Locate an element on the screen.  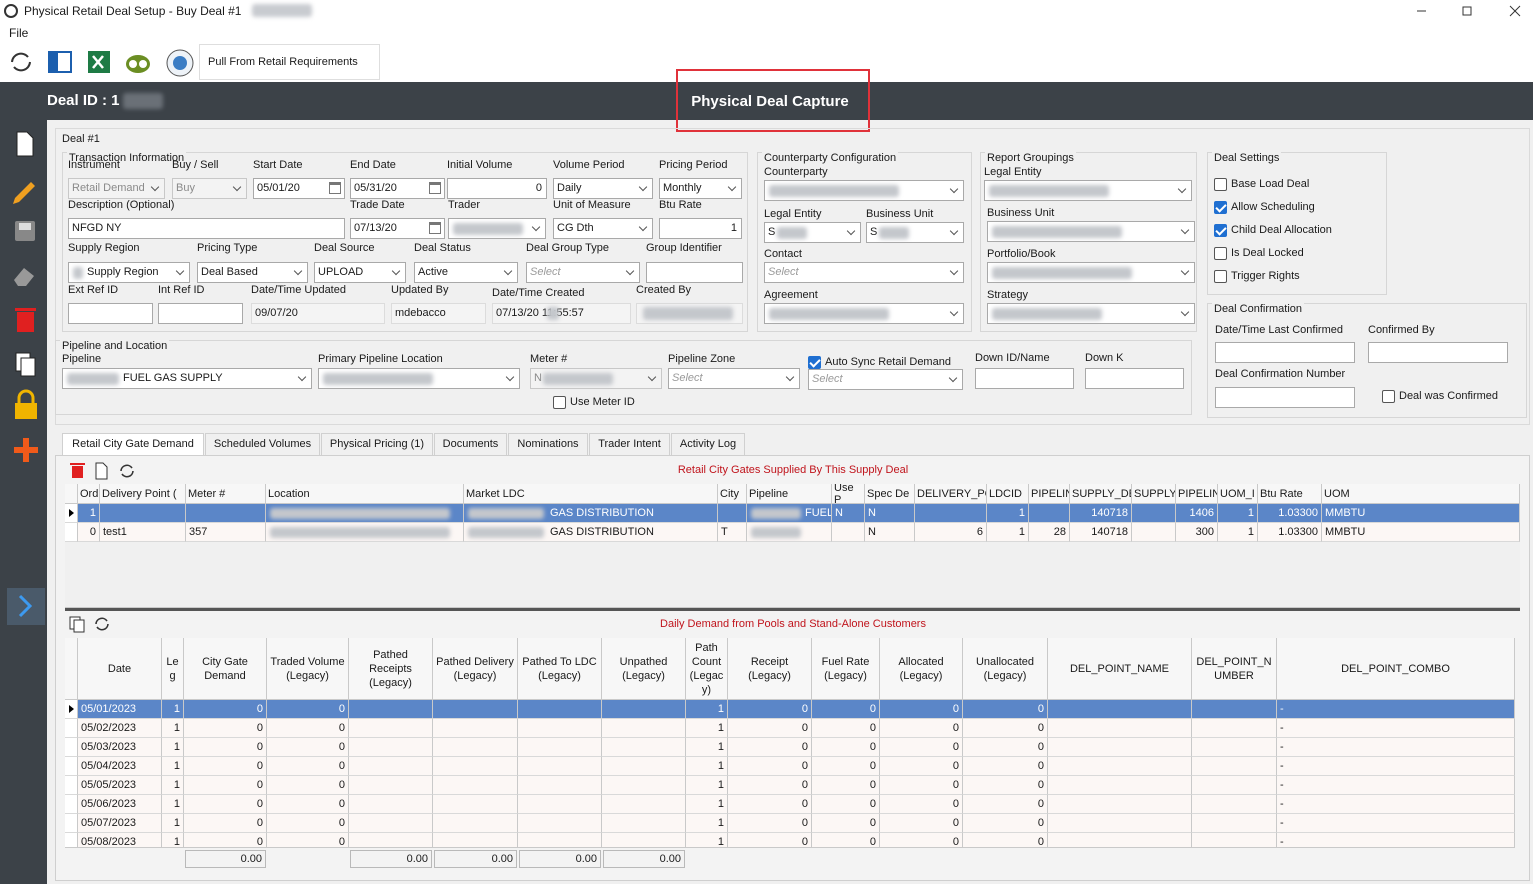
toolbar-button: Pull From Retail Requirements is located at coordinates (289, 62).